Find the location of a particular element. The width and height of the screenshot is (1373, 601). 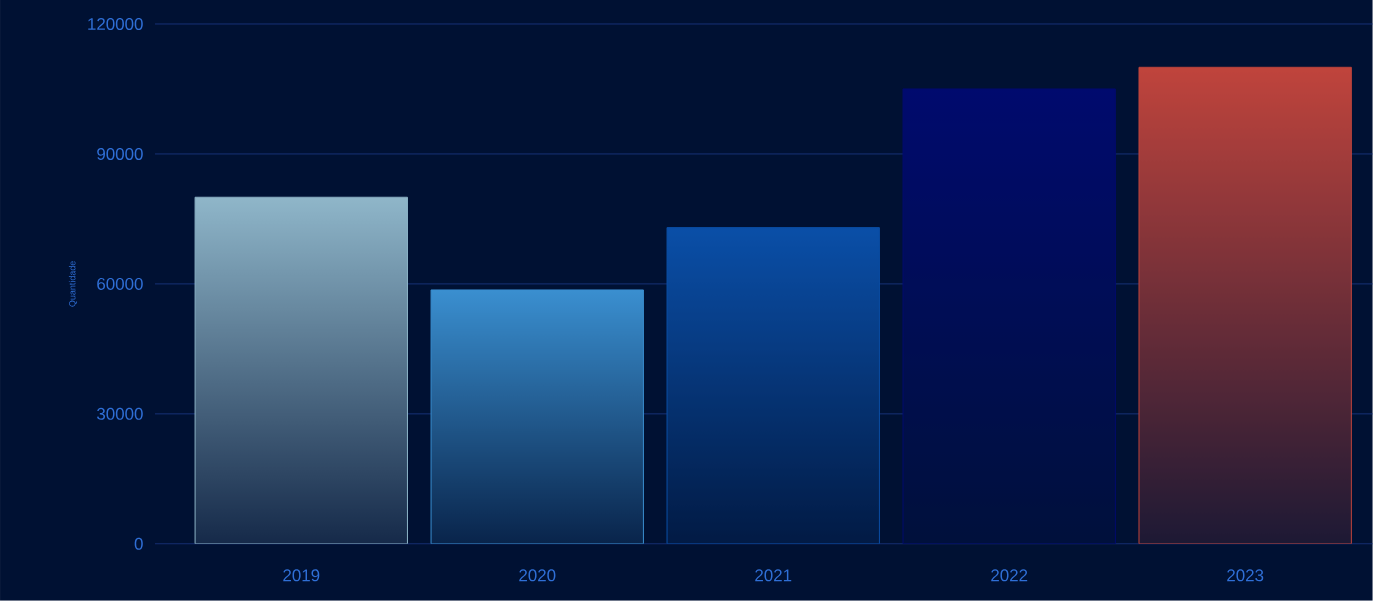

x-tick-label: 2023 is located at coordinates (1245, 575).